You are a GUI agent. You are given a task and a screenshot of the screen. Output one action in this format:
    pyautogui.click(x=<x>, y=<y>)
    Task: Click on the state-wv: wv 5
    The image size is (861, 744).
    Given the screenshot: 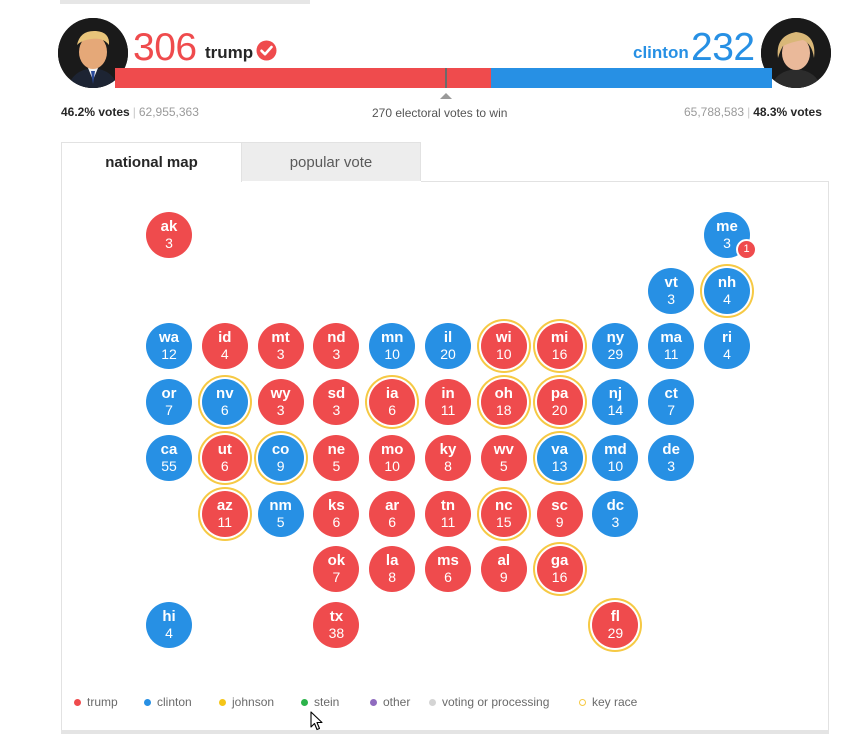 What is the action you would take?
    pyautogui.click(x=503, y=457)
    